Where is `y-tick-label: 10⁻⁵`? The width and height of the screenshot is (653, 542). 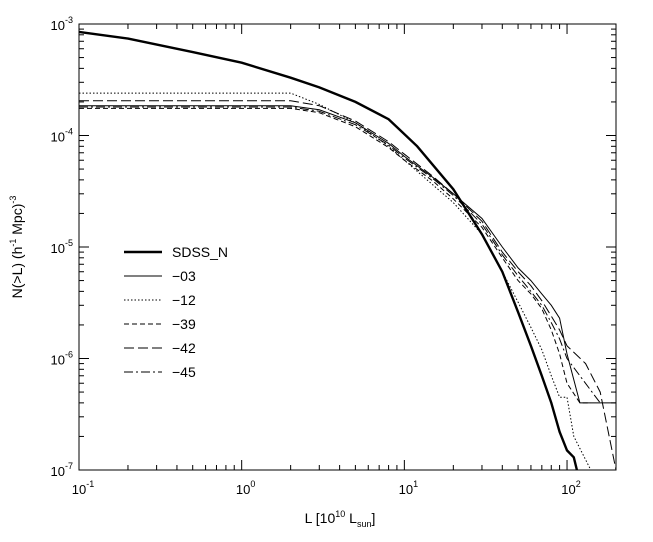 y-tick-label: 10⁻⁵ is located at coordinates (62, 247).